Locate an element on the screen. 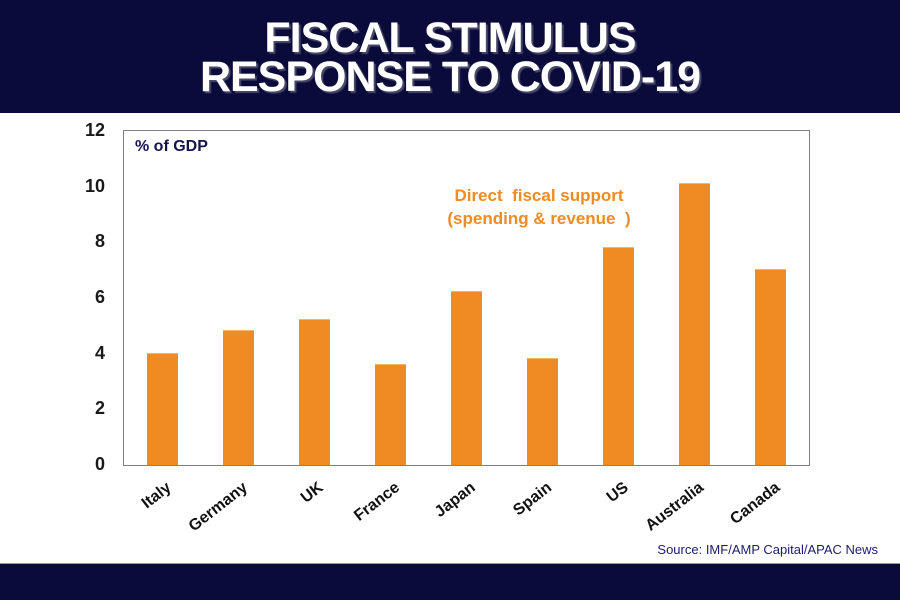  page-title-line-1: FISCAL STIMULUS is located at coordinates (450, 37).